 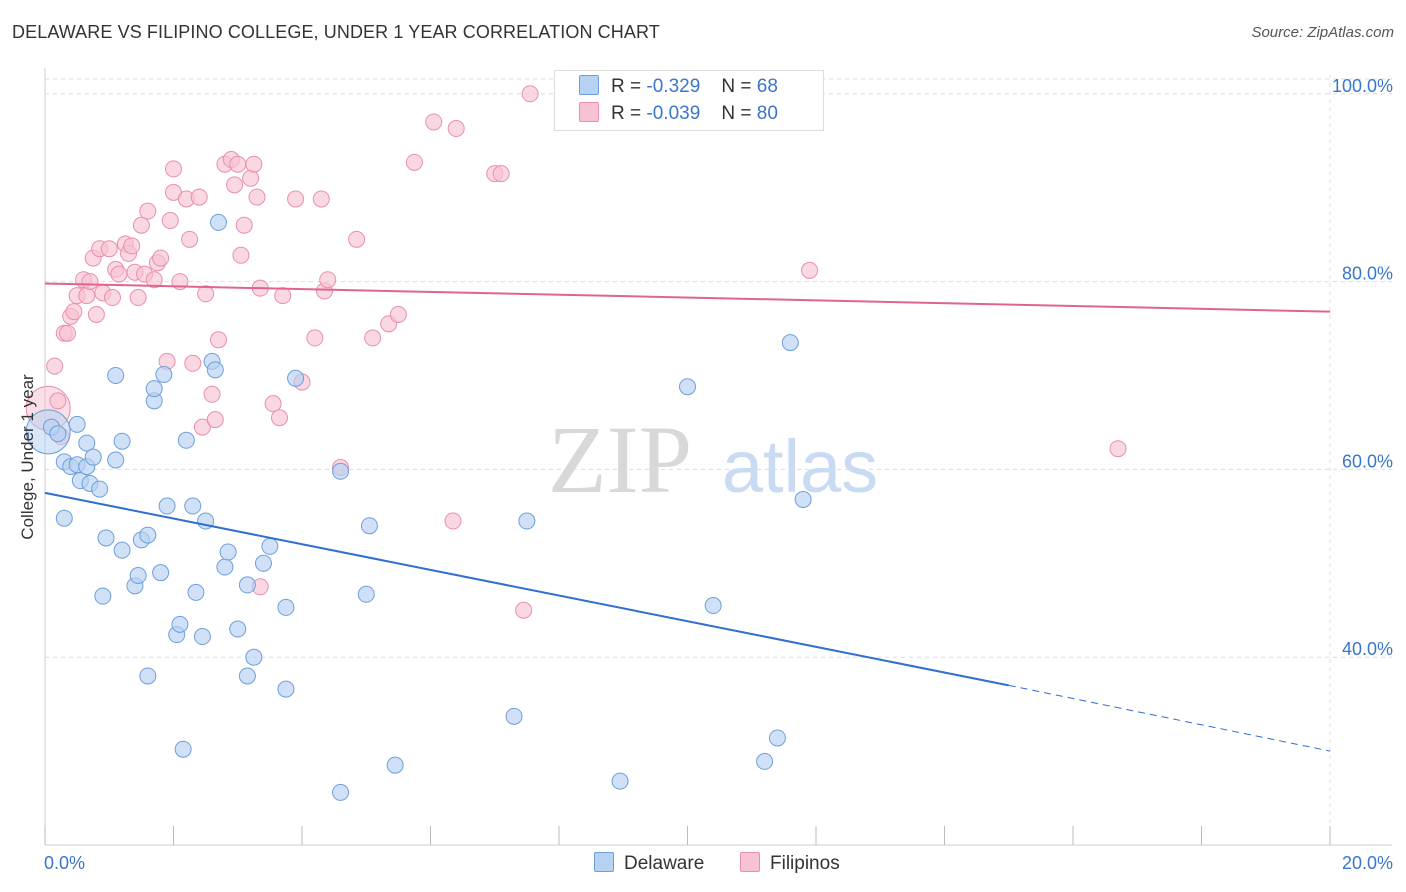 I want to click on y-tick-label: 60.0%, so click(x=1367, y=461).